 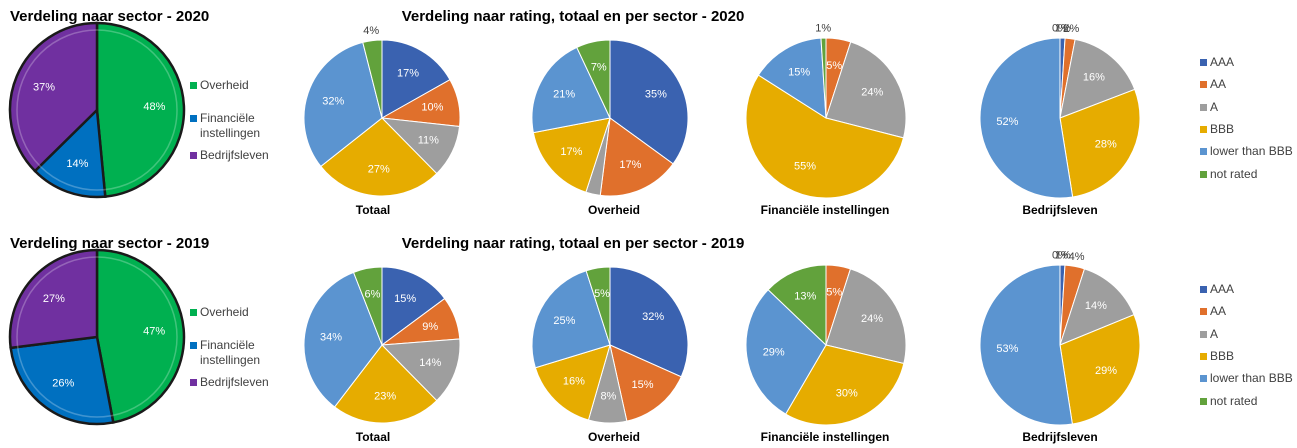 I want to click on data-label: 10%, so click(x=432, y=108).